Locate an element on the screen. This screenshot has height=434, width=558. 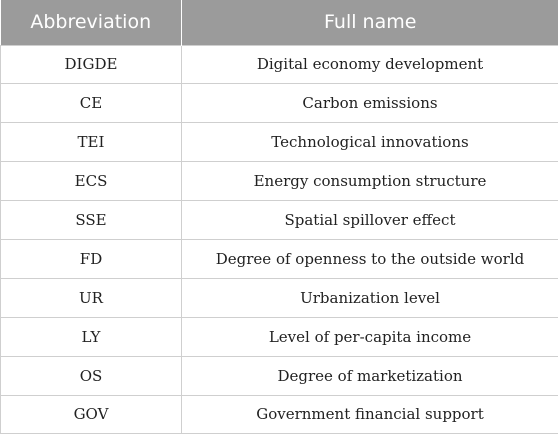
abbreviation-cell: LY is located at coordinates (91, 336).